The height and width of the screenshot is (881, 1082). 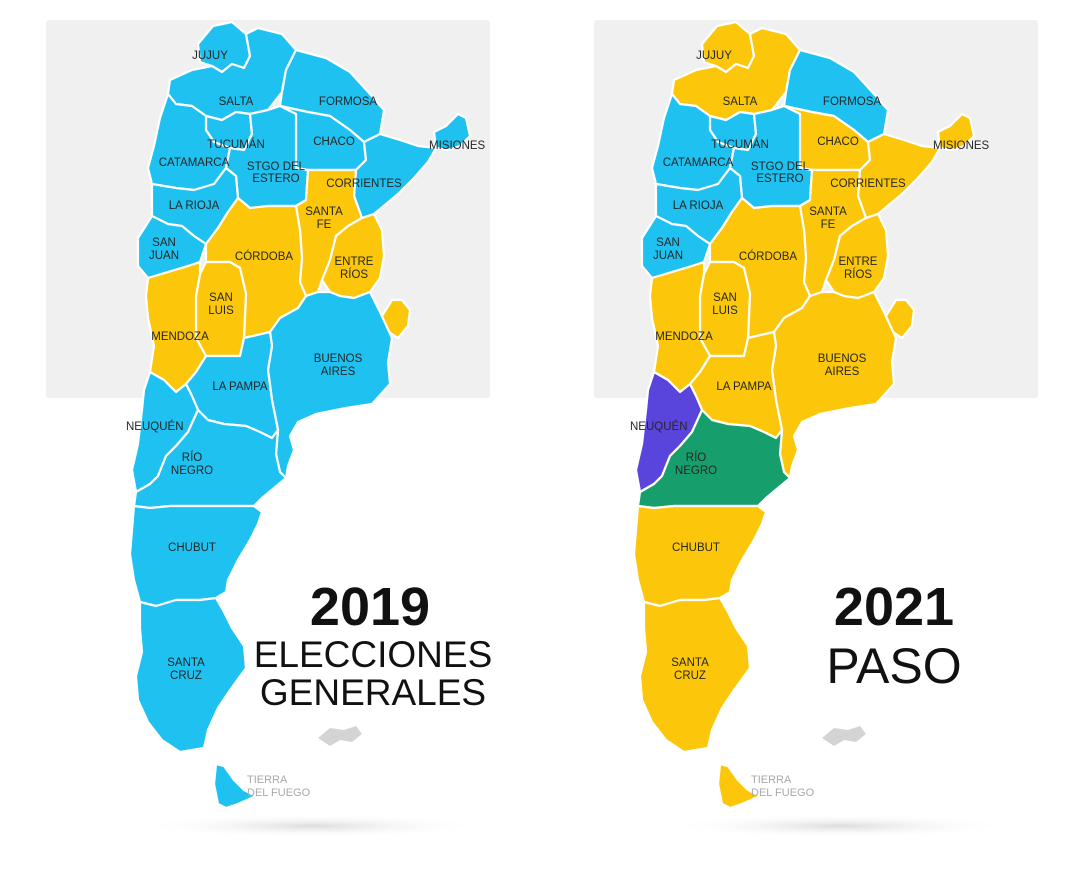 What do you see at coordinates (894, 666) in the screenshot?
I see `map-2021-subtitle: PASO` at bounding box center [894, 666].